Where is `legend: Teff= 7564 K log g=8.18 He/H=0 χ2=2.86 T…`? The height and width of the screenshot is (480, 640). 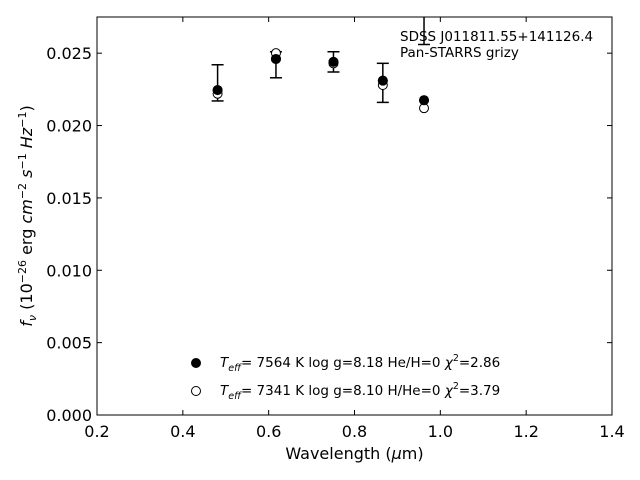 legend: Teff= 7564 K log g=8.18 He/H=0 χ2=2.86 T… is located at coordinates (345, 377).